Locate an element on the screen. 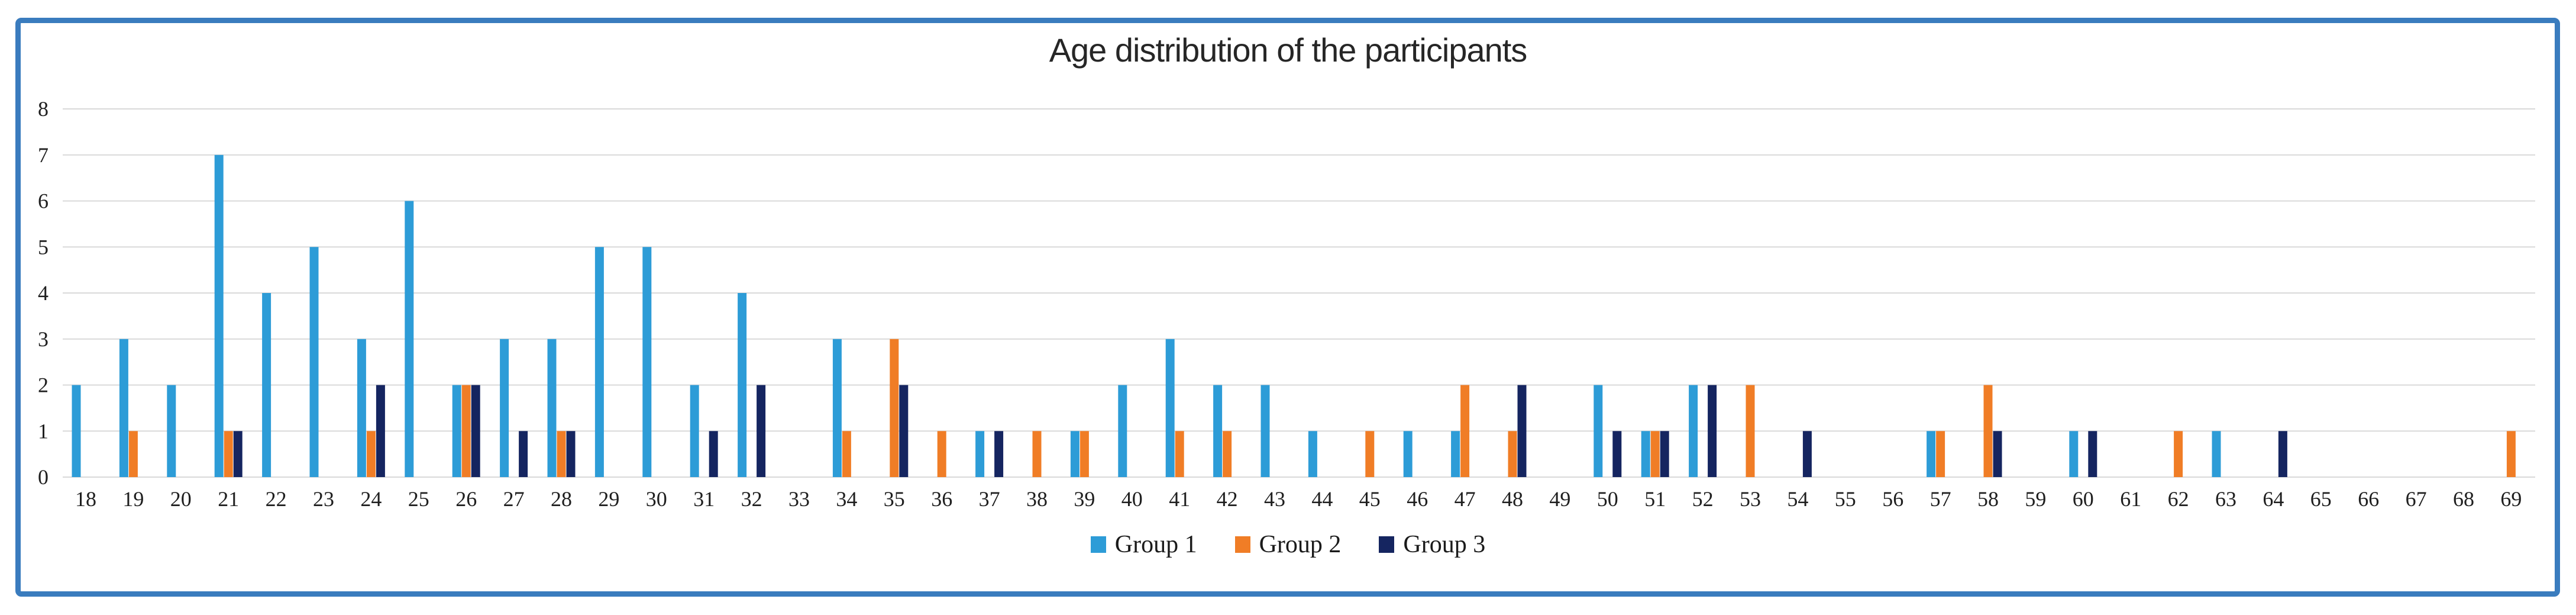 The height and width of the screenshot is (615, 2576). x-axis-label: 24 is located at coordinates (371, 499).